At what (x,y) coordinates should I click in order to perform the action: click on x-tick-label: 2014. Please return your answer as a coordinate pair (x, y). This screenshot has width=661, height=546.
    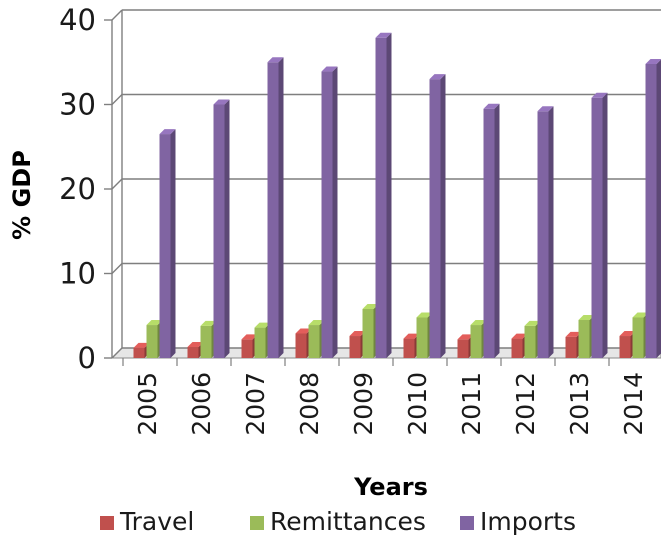
    Looking at the image, I should click on (633, 404).